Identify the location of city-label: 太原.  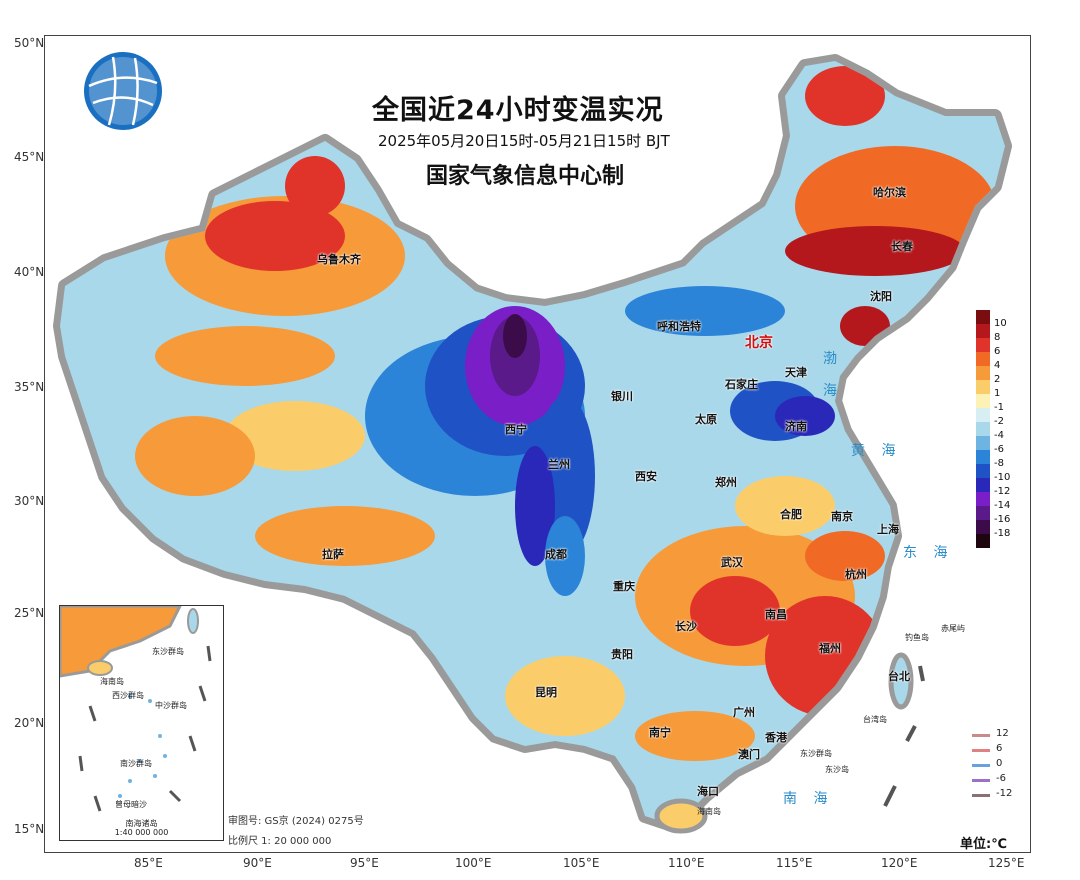
(706, 419).